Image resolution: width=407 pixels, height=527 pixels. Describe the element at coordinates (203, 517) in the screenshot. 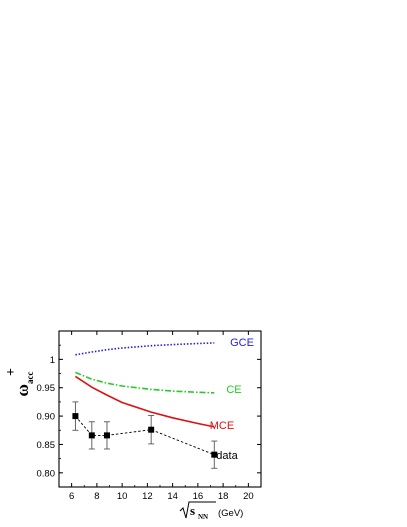

I see `x-axis-subscript: NN` at that location.